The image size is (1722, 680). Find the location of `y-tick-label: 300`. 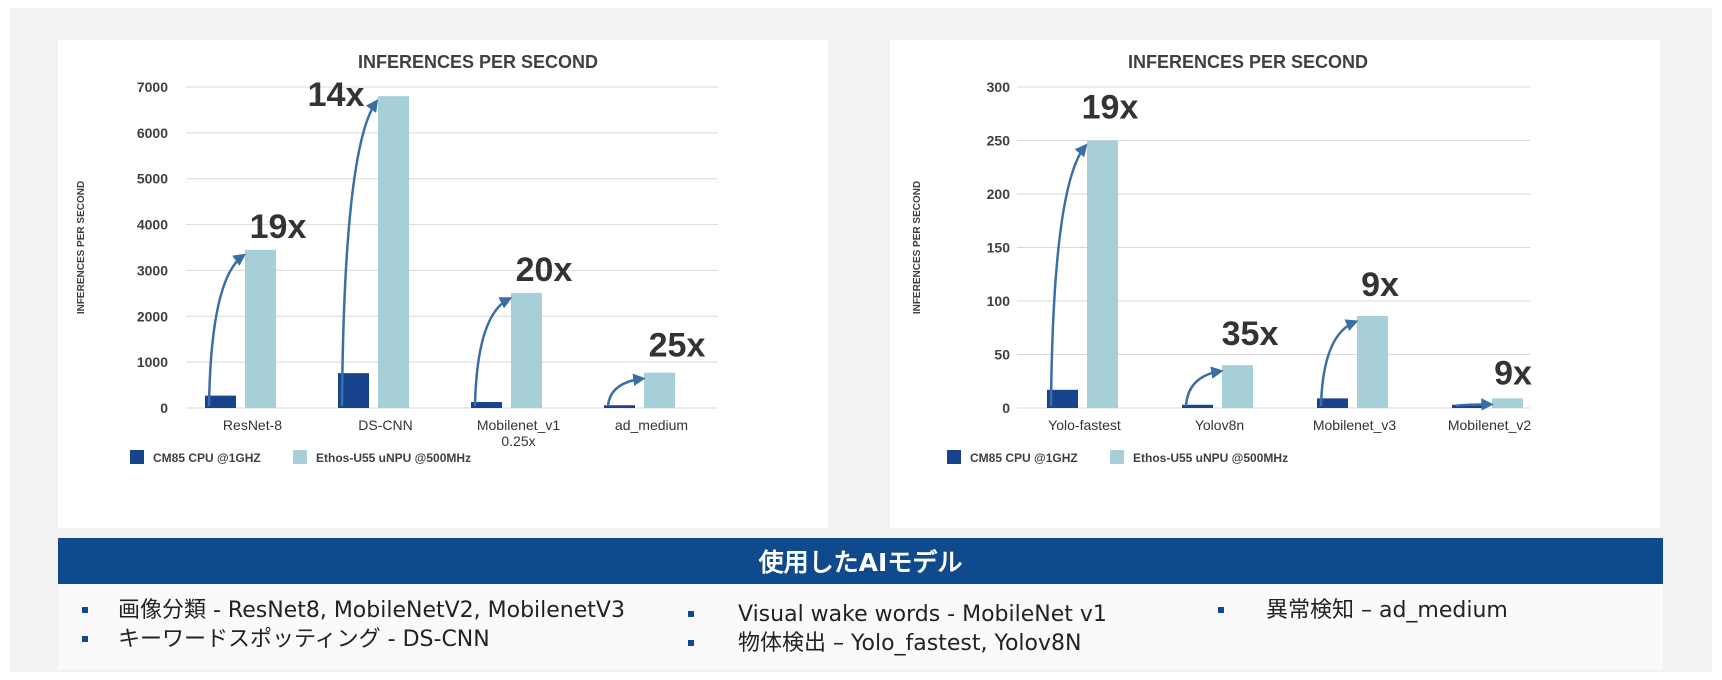

y-tick-label: 300 is located at coordinates (999, 87).